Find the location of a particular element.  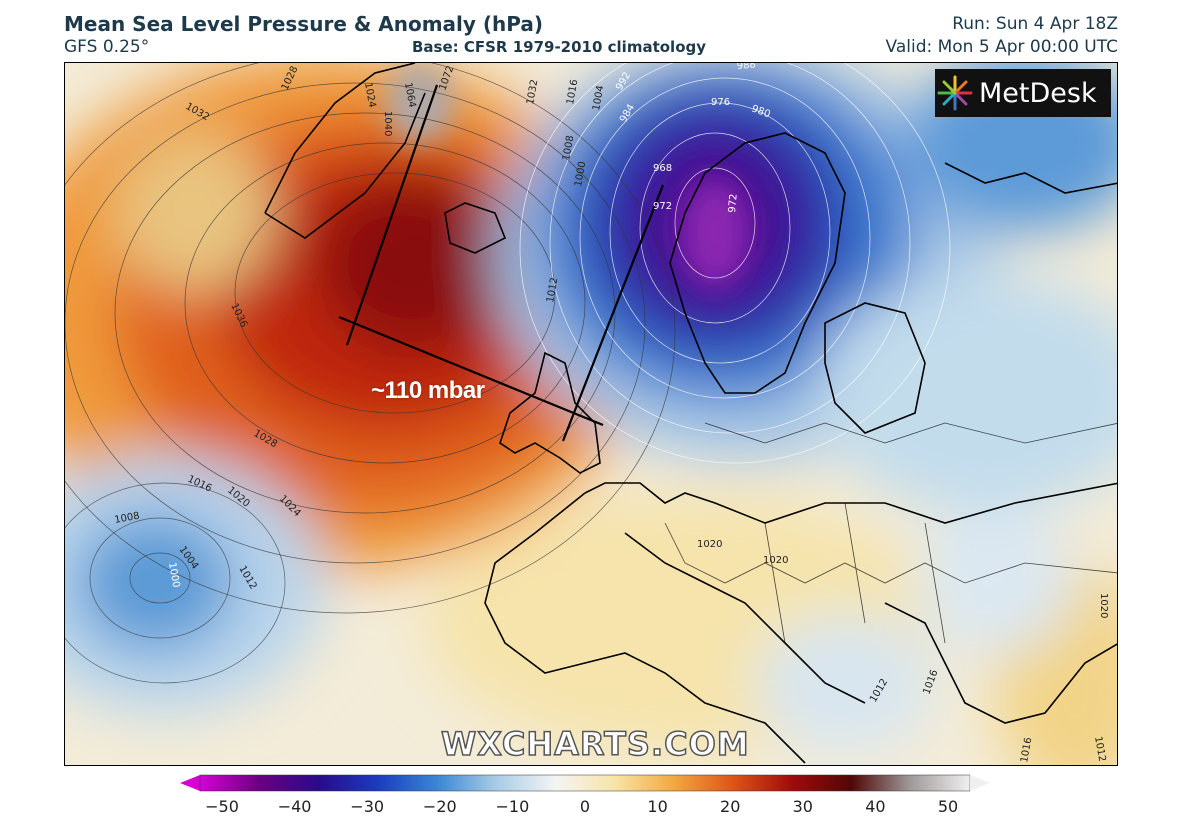

colorbar-tick-label: −40 is located at coordinates (294, 806).